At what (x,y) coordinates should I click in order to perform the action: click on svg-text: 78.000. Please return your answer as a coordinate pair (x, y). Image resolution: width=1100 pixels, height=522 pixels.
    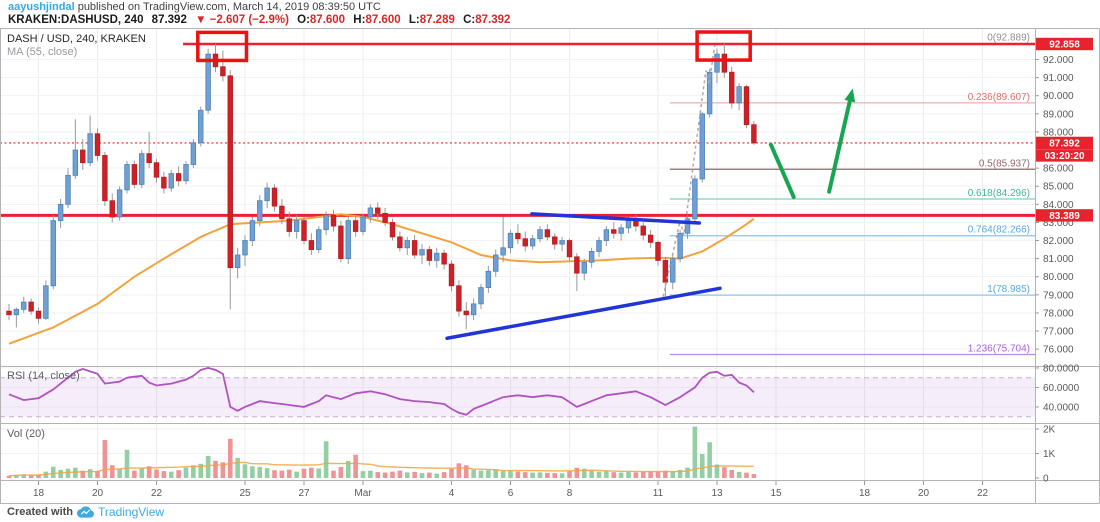
    Looking at the image, I should click on (1058, 313).